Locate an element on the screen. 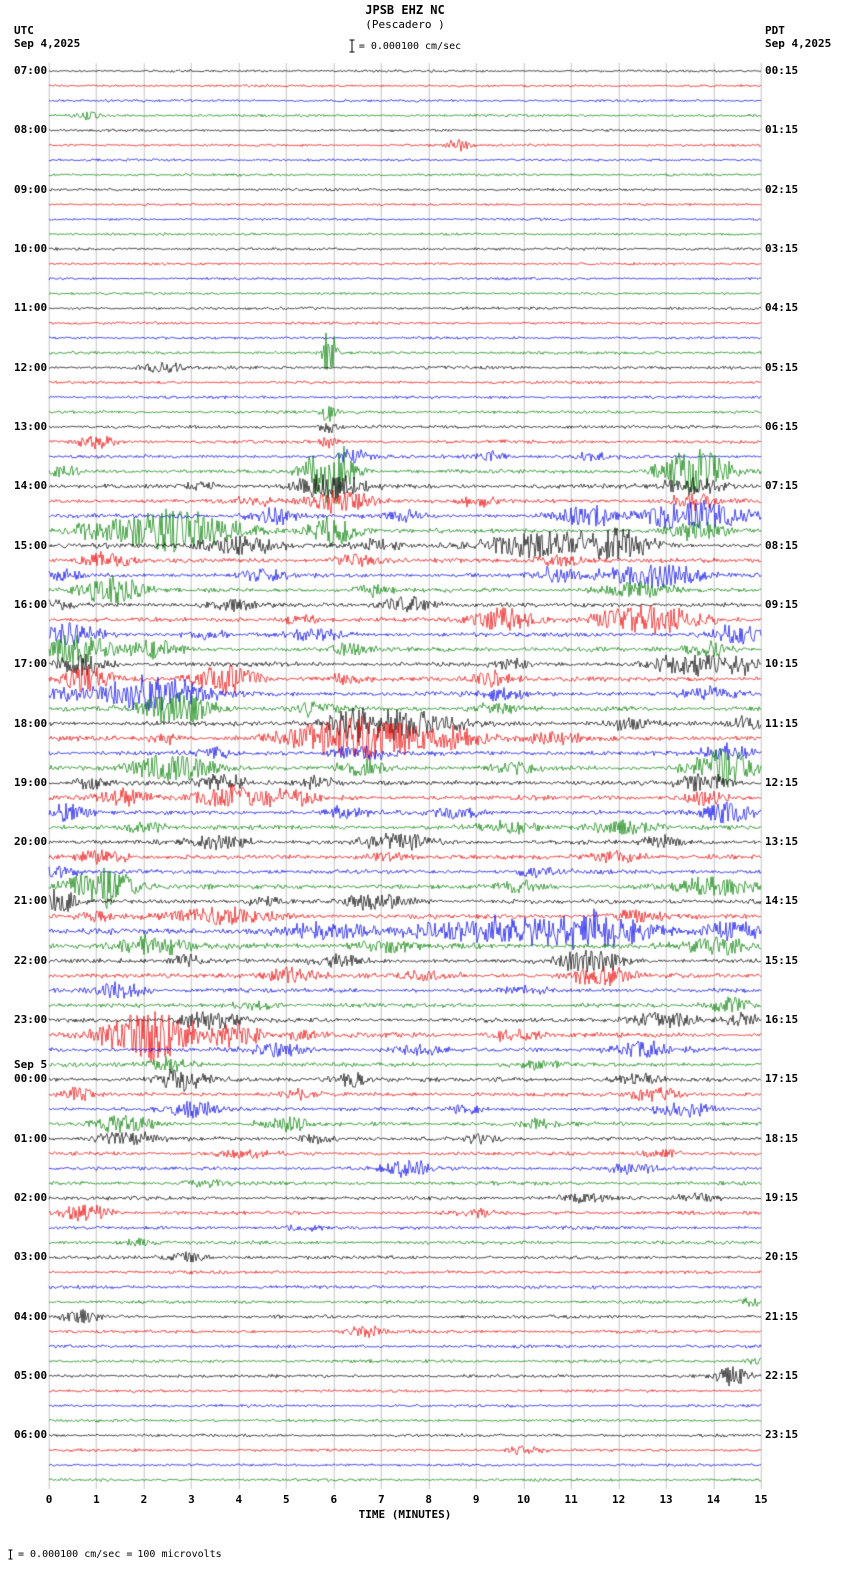  utc-hour-label: 10:00 is located at coordinates (31, 248).